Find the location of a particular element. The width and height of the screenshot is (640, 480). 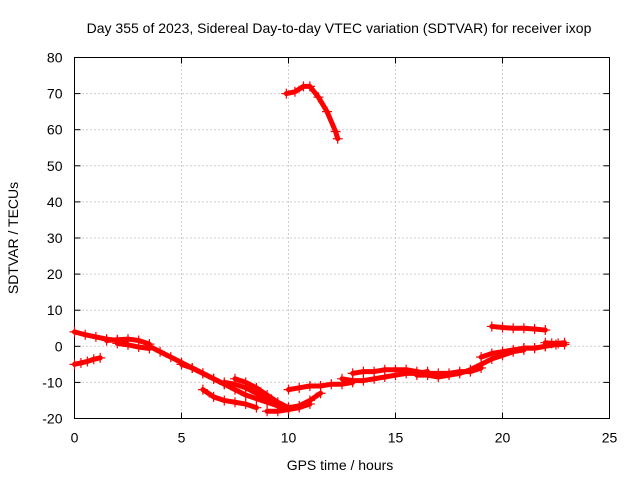

y-tick-label: 30 is located at coordinates (55, 238).